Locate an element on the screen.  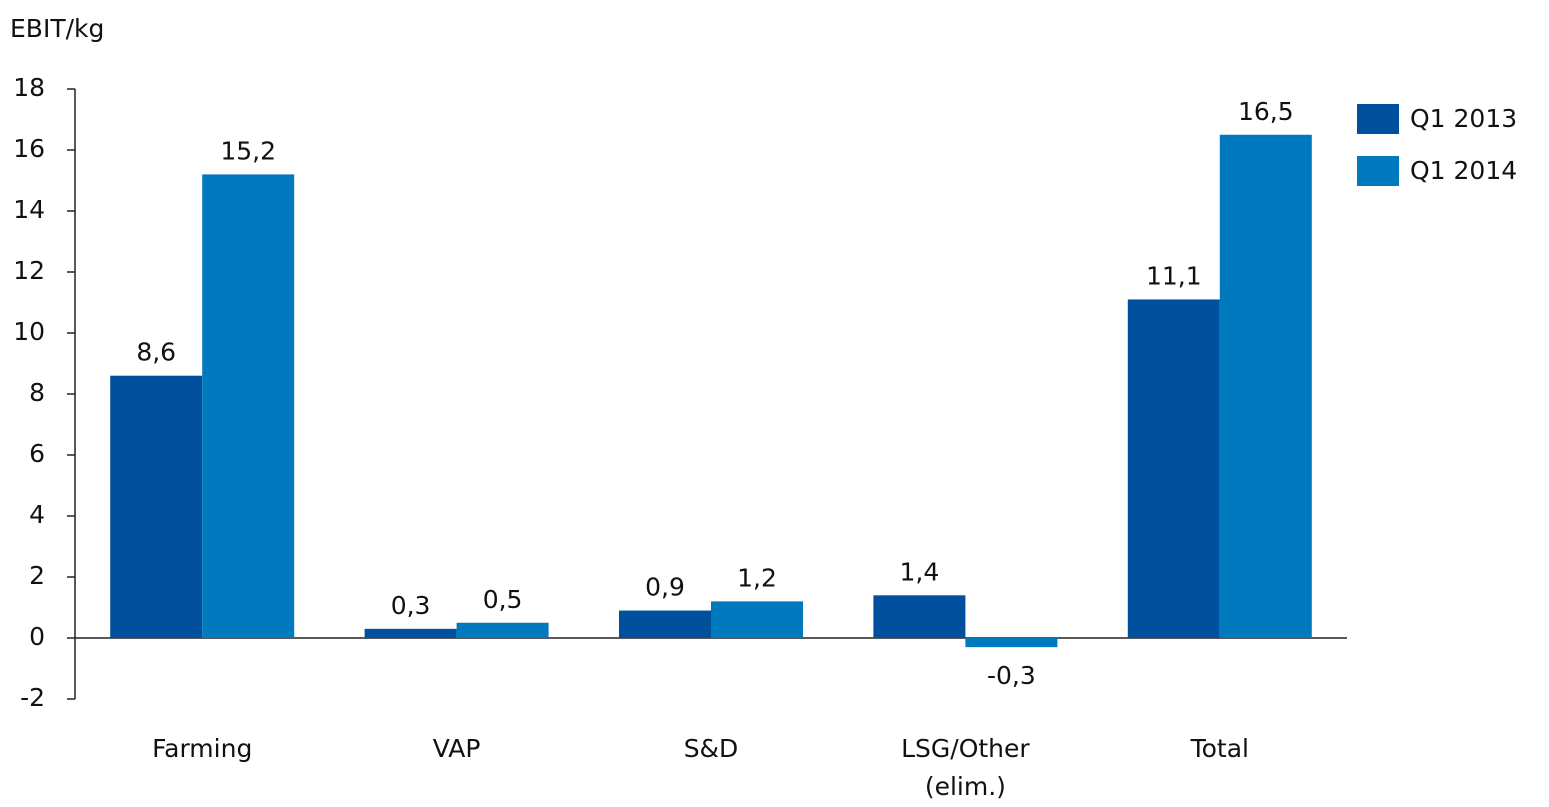
y-tick-label: 12 is located at coordinates (29, 270).